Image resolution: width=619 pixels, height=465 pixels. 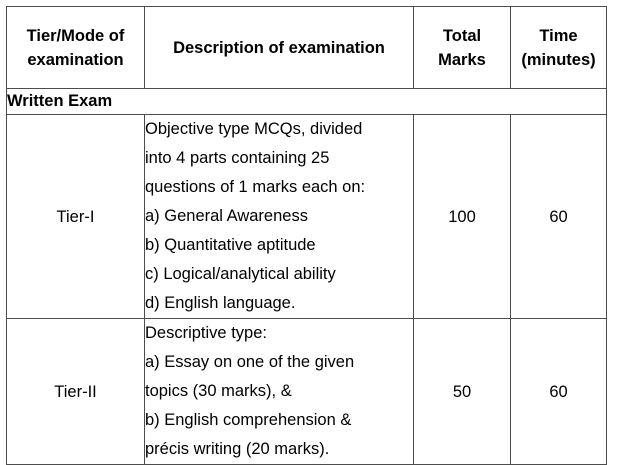 What do you see at coordinates (75, 391) in the screenshot?
I see `cell-tier-name: Tier-II` at bounding box center [75, 391].